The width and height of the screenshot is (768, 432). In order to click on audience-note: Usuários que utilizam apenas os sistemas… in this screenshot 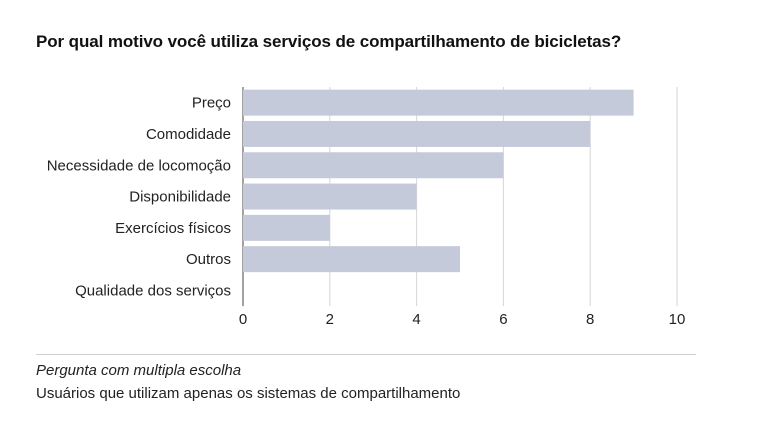, I will do `click(248, 393)`.